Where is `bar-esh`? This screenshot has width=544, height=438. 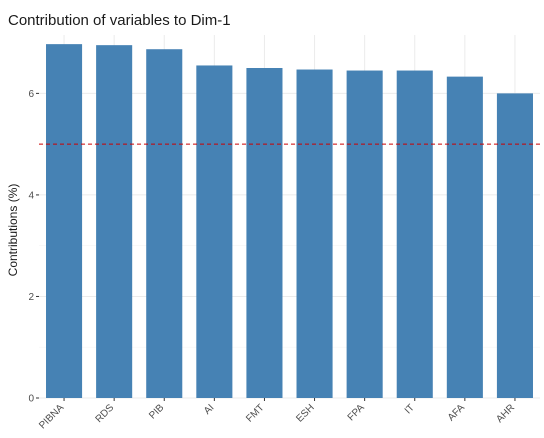
bar-esh is located at coordinates (314, 234).